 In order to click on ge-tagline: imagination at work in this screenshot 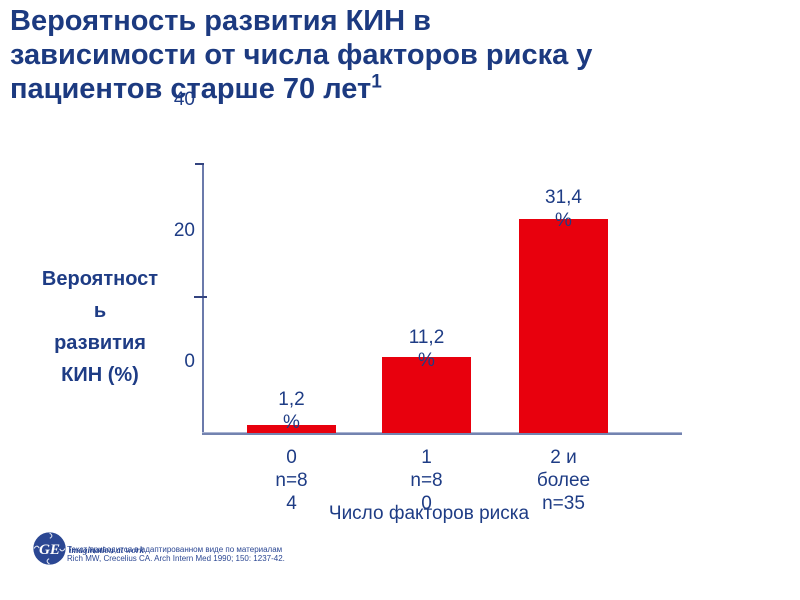, I will do `click(107, 550)`.